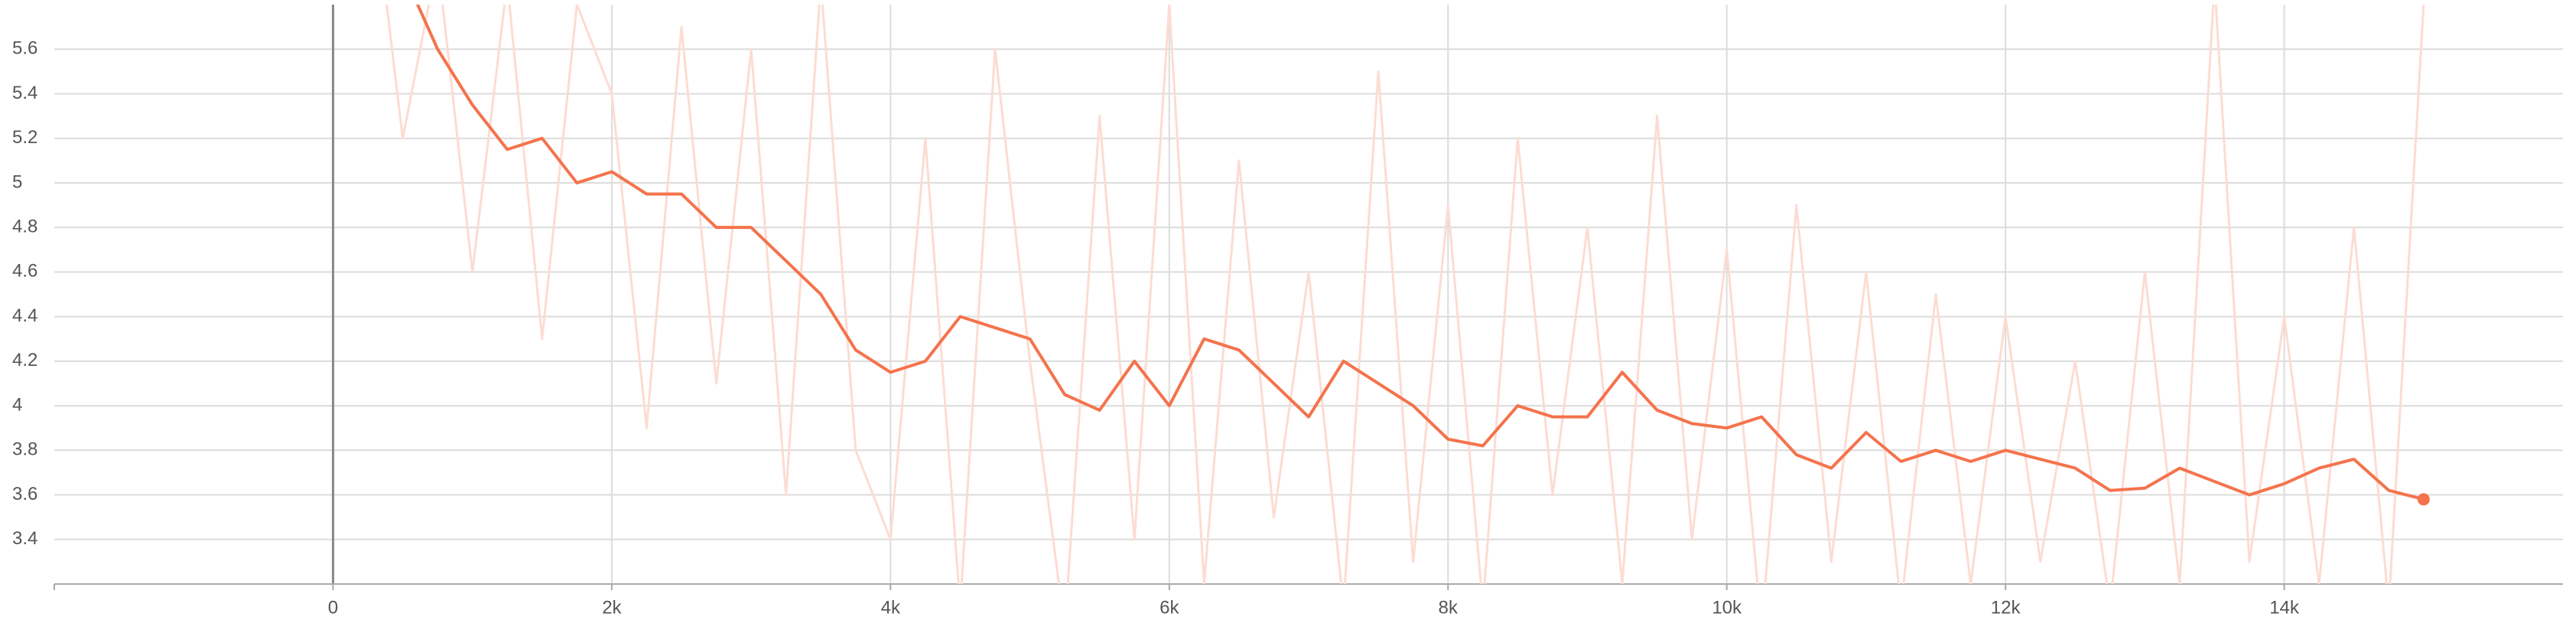 This screenshot has height=620, width=2576. What do you see at coordinates (24, 315) in the screenshot?
I see `y-tick-label: 4.4` at bounding box center [24, 315].